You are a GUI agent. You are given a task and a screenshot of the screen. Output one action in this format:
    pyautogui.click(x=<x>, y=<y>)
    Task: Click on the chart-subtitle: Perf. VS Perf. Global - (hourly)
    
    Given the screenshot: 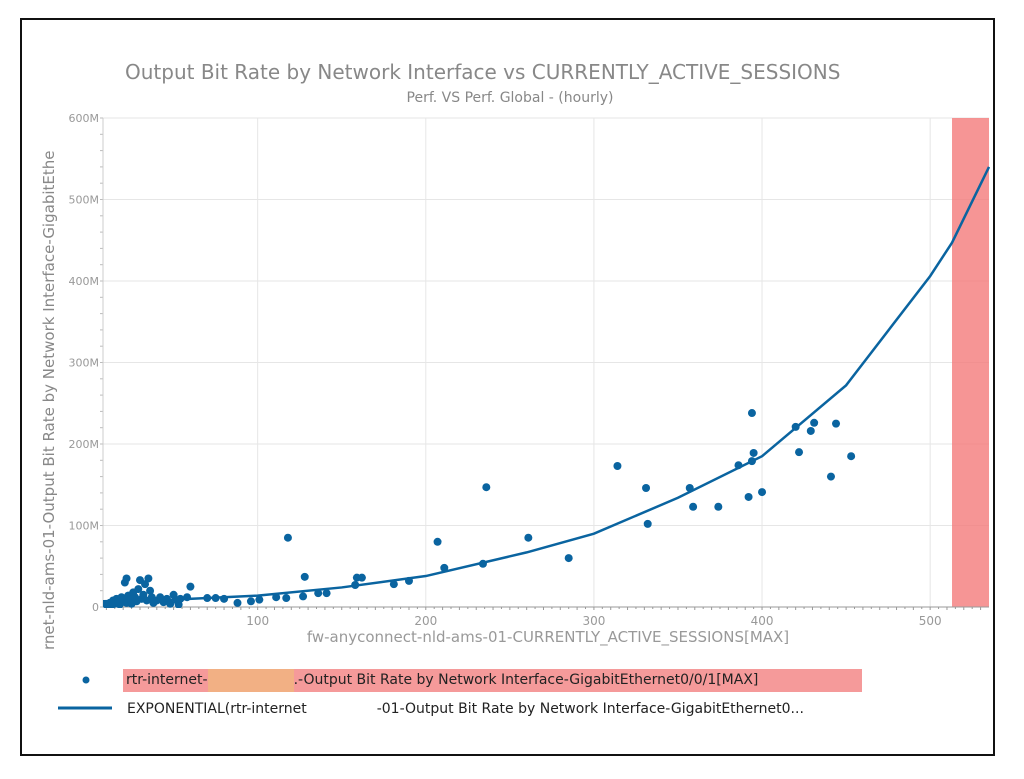 What is the action you would take?
    pyautogui.click(x=510, y=98)
    